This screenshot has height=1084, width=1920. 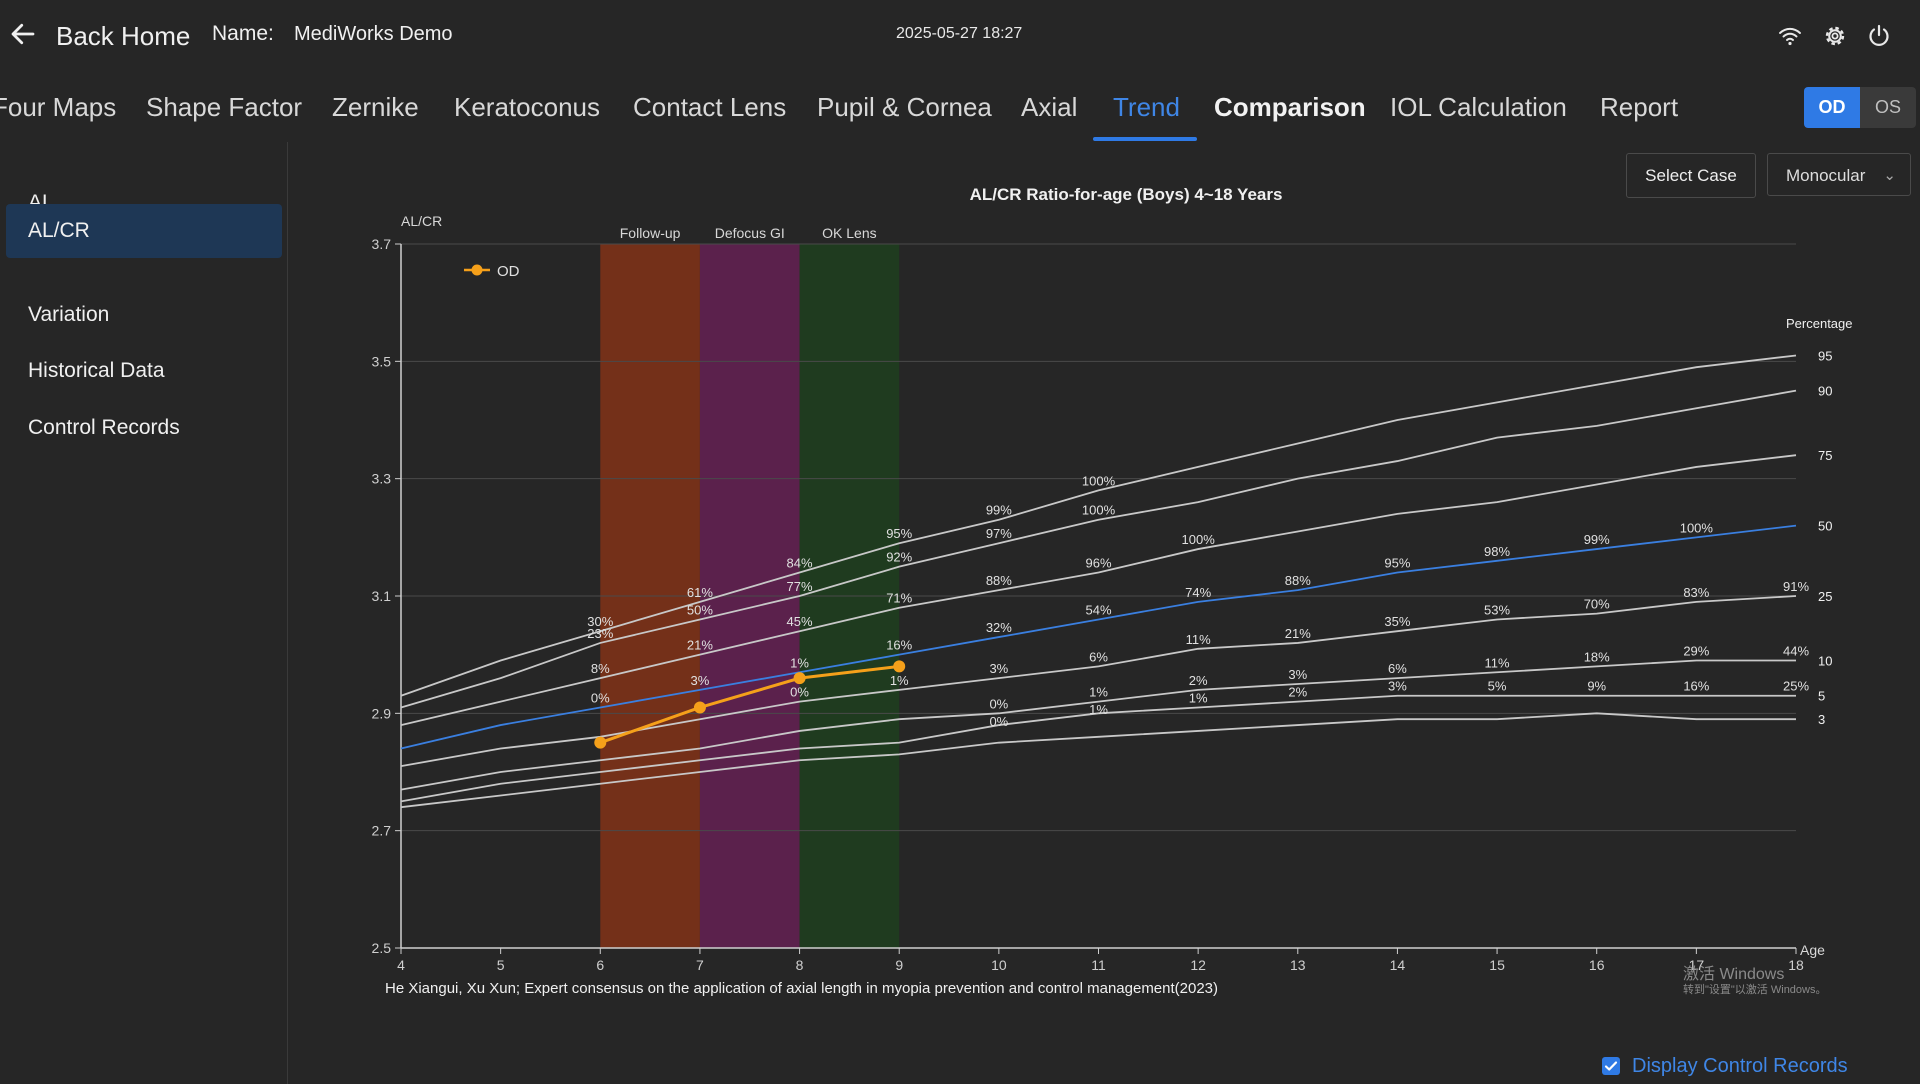 What do you see at coordinates (96, 370) in the screenshot?
I see `sidebar-item-historical-data: Historical Data` at bounding box center [96, 370].